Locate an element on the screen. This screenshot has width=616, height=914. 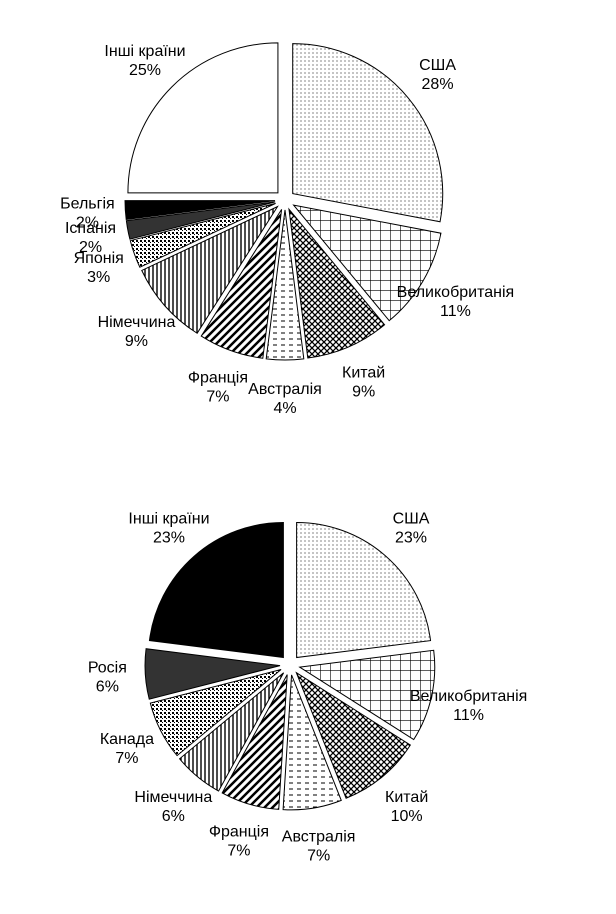
slice-label: Австралія 4% is located at coordinates (285, 399).